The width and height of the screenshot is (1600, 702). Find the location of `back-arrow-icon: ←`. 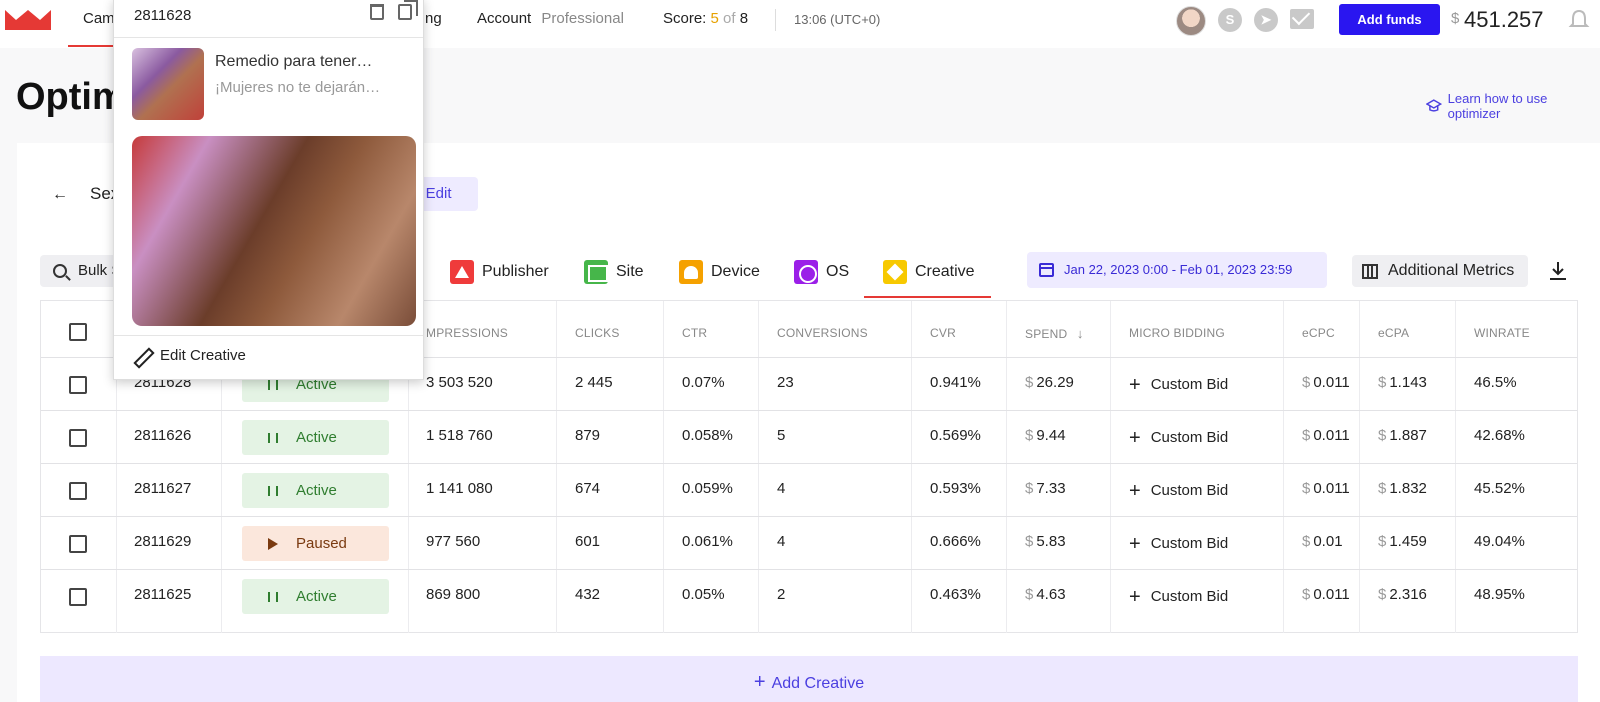

back-arrow-icon: ← is located at coordinates (60, 194).